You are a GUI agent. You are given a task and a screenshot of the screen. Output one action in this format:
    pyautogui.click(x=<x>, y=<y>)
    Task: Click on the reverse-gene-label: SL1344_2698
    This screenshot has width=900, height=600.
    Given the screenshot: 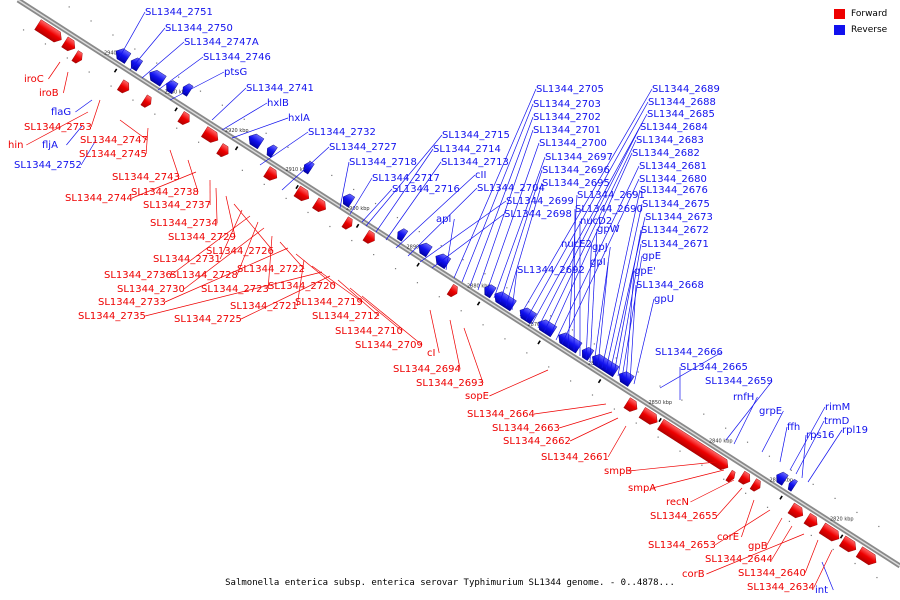 What is the action you would take?
    pyautogui.click(x=538, y=214)
    